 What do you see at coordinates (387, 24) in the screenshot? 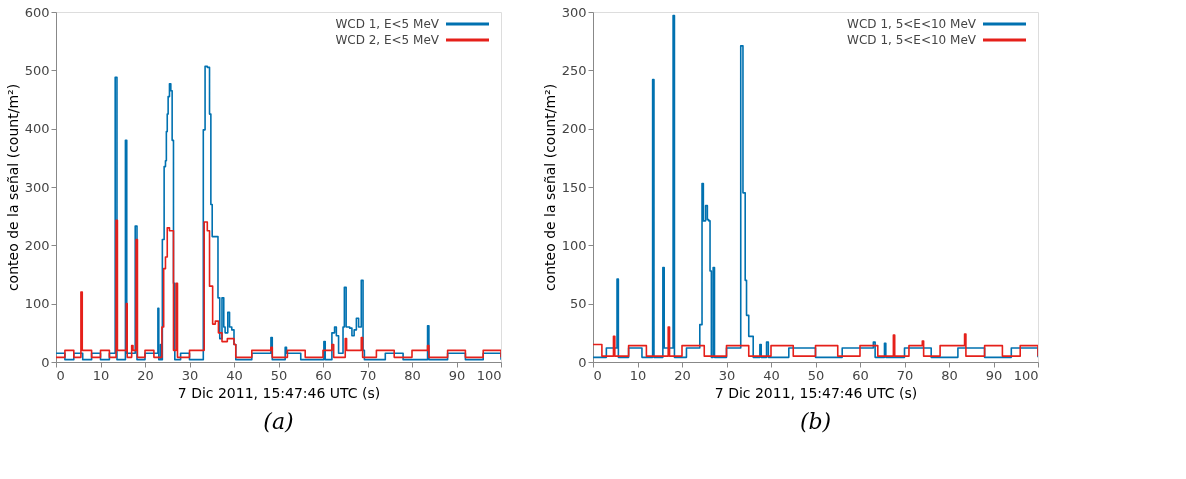
I see `legend-label: WCD 1, E<5 MeV` at bounding box center [387, 24].